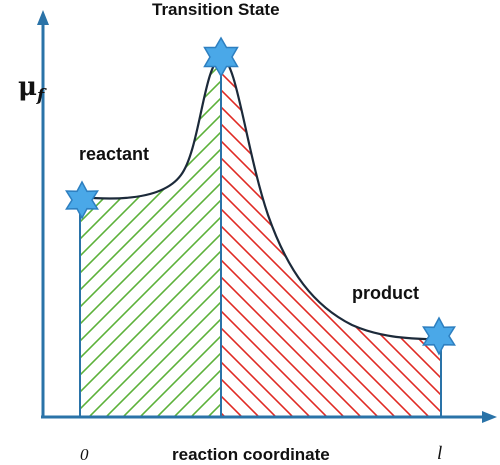 This screenshot has height=465, width=500. I want to click on transition-state-label: Transition State, so click(216, 9).